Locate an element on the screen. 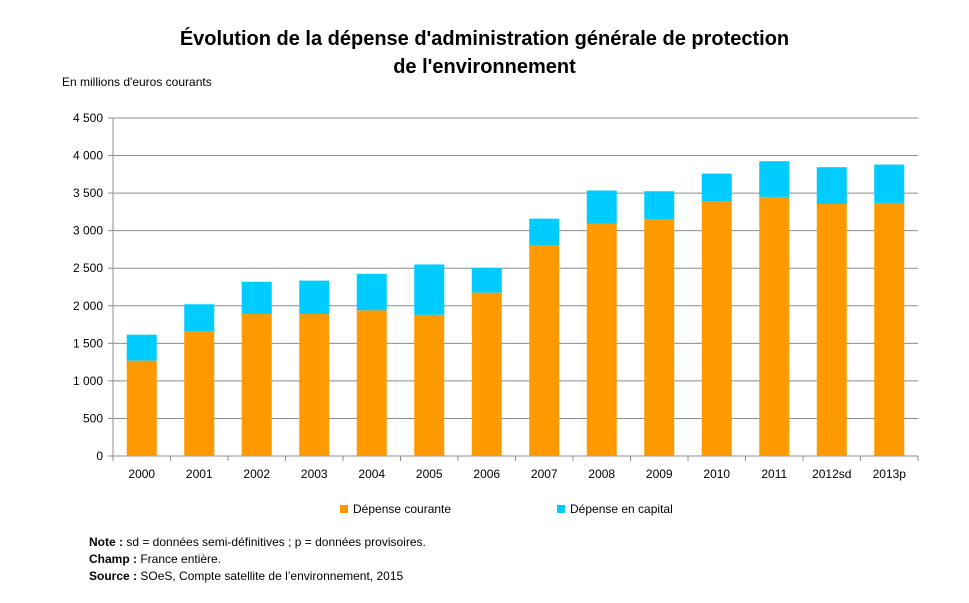 The width and height of the screenshot is (969, 603). x-tick-label: 2011 is located at coordinates (774, 474).